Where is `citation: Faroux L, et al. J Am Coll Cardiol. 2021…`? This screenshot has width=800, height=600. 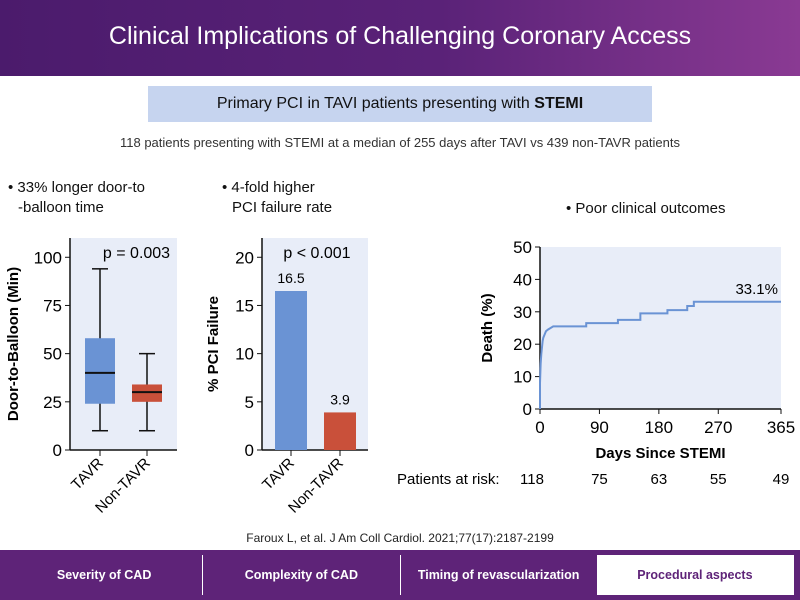 citation: Faroux L, et al. J Am Coll Cardiol. 2021… is located at coordinates (400, 538).